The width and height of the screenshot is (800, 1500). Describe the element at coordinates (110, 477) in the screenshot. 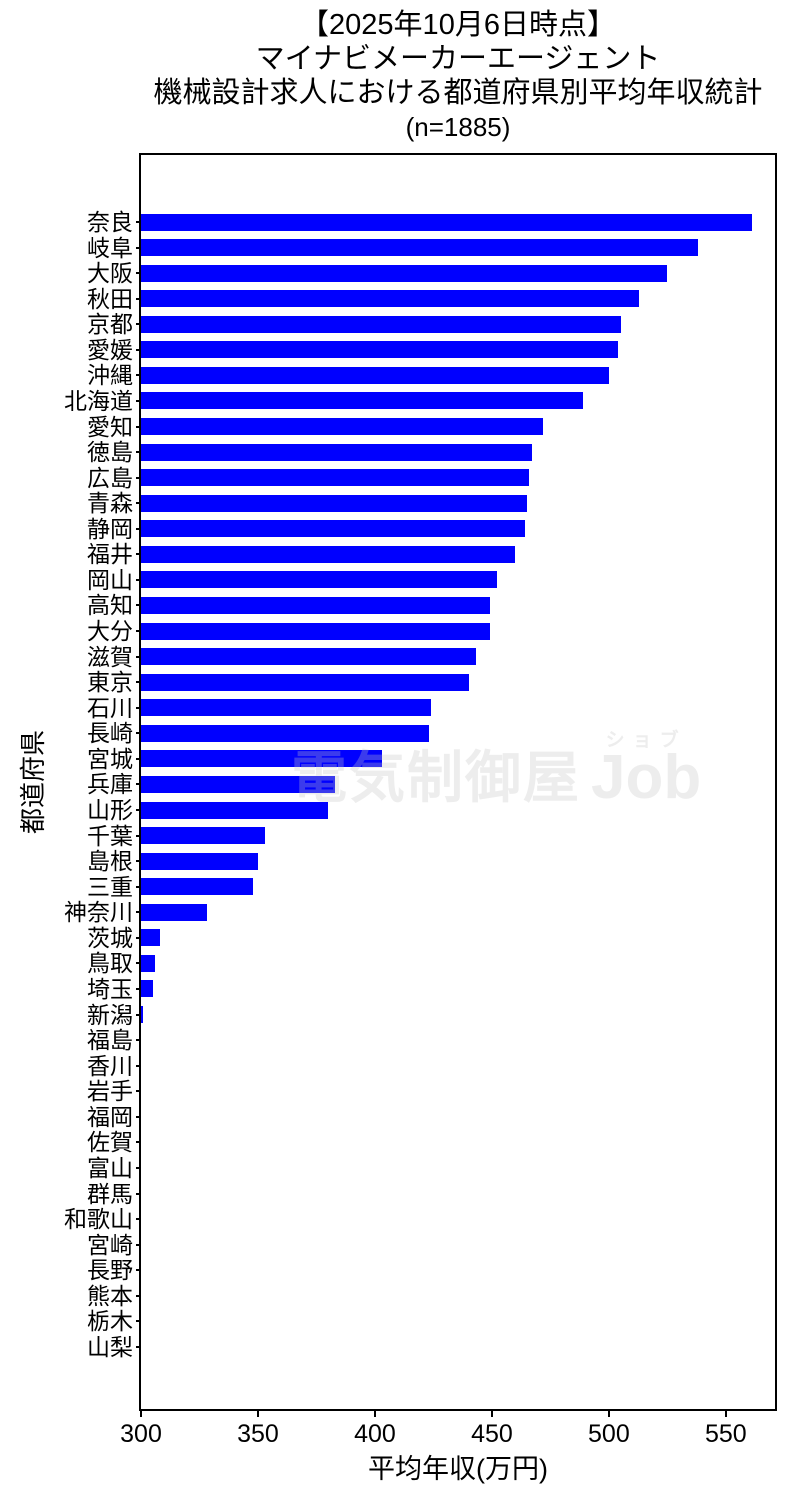

I see `y-tick-label: 広島` at that location.